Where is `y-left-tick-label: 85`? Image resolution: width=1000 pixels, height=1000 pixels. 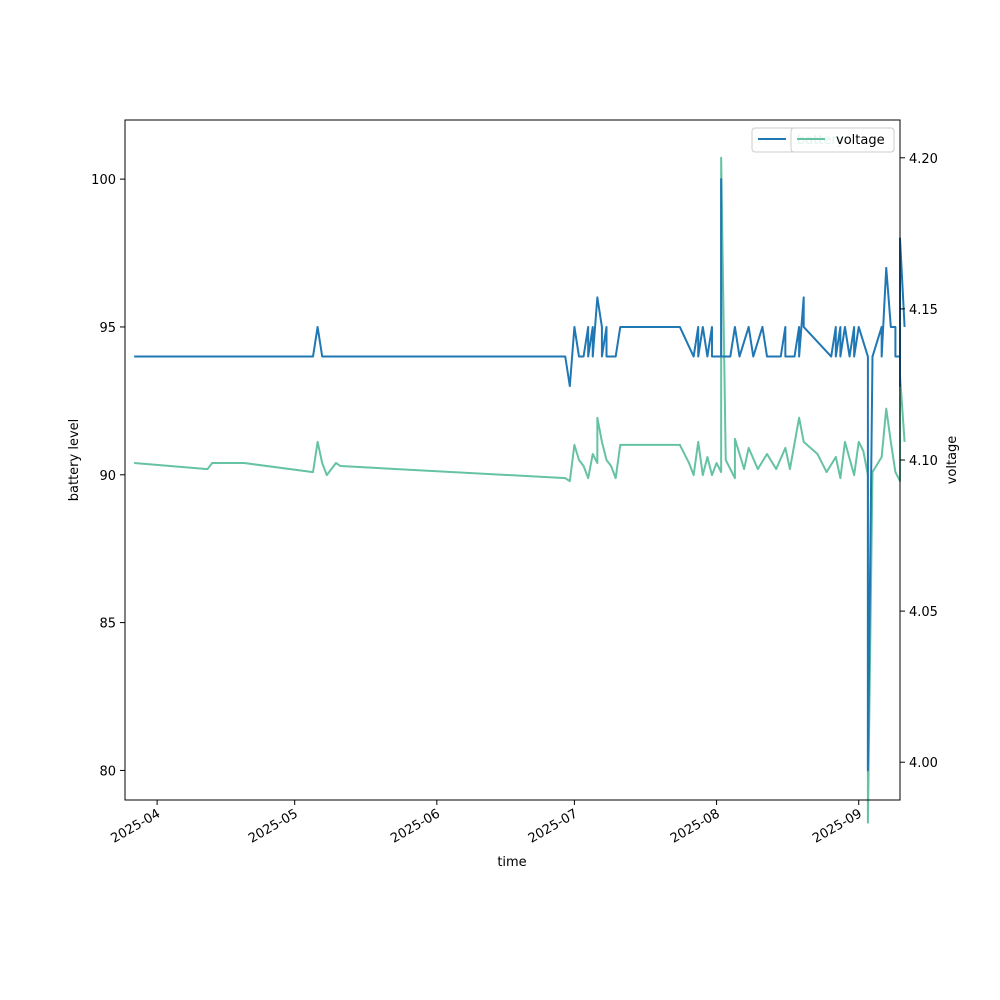
y-left-tick-label: 85 is located at coordinates (107, 624).